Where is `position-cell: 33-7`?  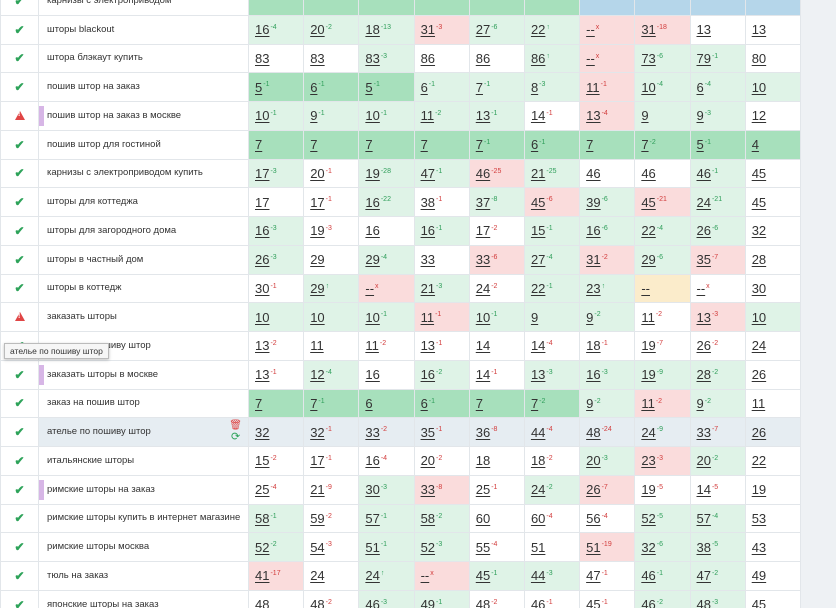
position-cell: 33-7 is located at coordinates (717, 432).